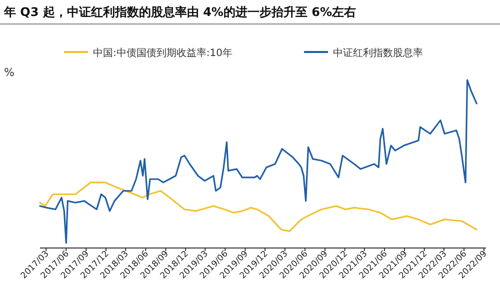 The image size is (500, 300). Describe the element at coordinates (162, 53) in the screenshot. I see `legend-label: 中国:中债国债到期收益率:10年` at that location.